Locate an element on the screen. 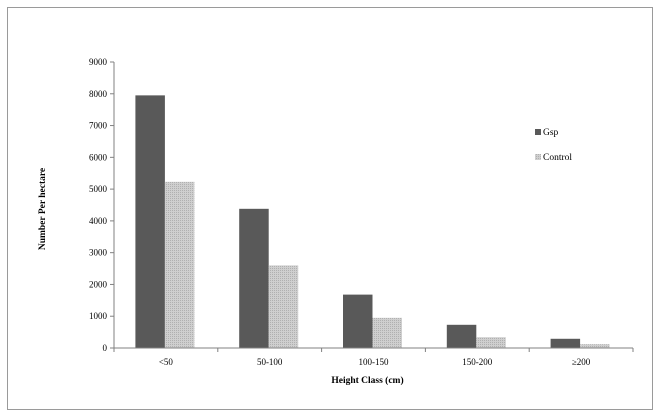 The image size is (661, 418). x-axis-ticks: <50 50-100 100-150 150-200 ≥200 is located at coordinates (373, 357).